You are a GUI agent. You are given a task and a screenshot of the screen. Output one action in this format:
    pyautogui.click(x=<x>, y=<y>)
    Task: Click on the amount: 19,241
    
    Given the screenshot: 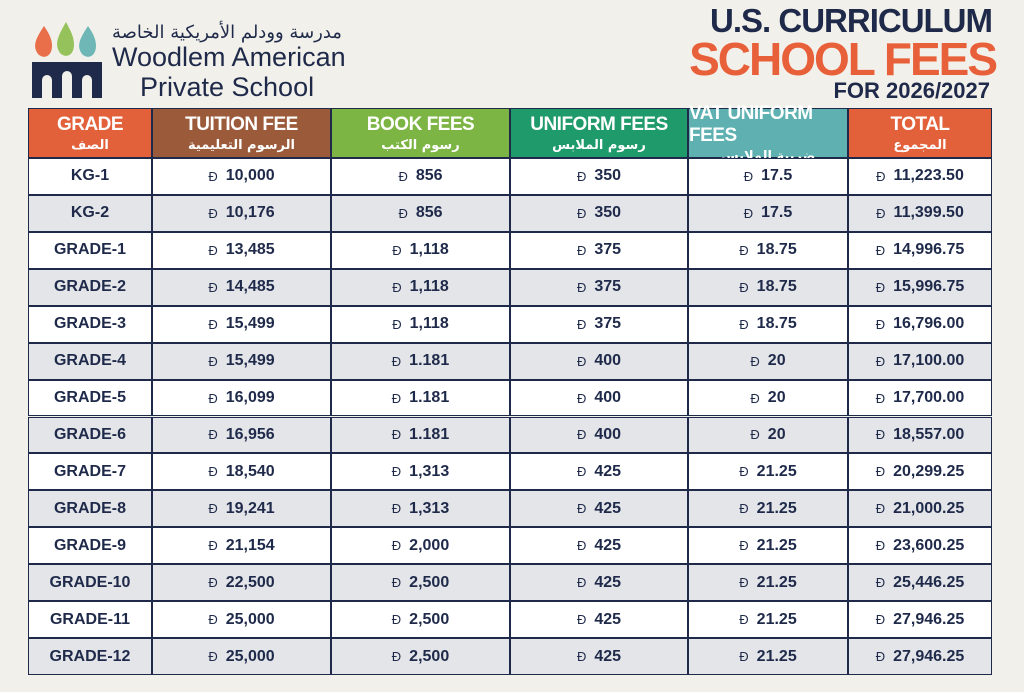 What is the action you would take?
    pyautogui.click(x=250, y=508)
    